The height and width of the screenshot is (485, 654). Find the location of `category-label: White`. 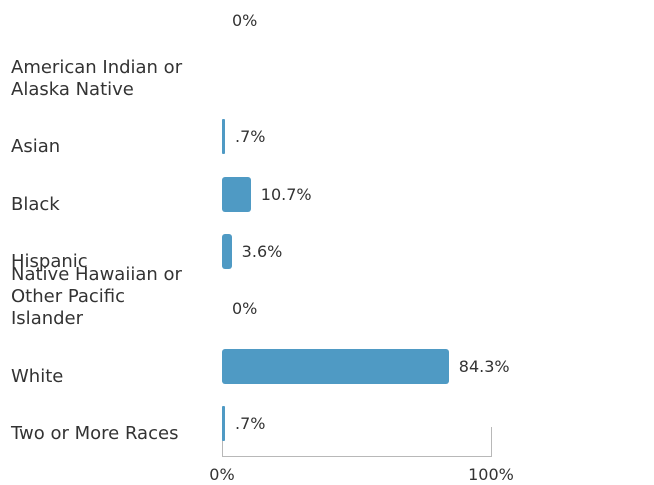

category-label: White is located at coordinates (37, 376).